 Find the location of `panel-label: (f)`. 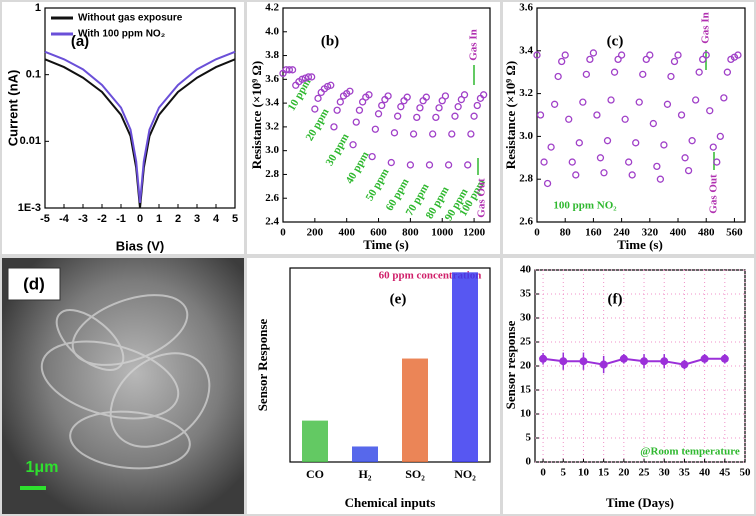

panel-label: (f) is located at coordinates (615, 299).